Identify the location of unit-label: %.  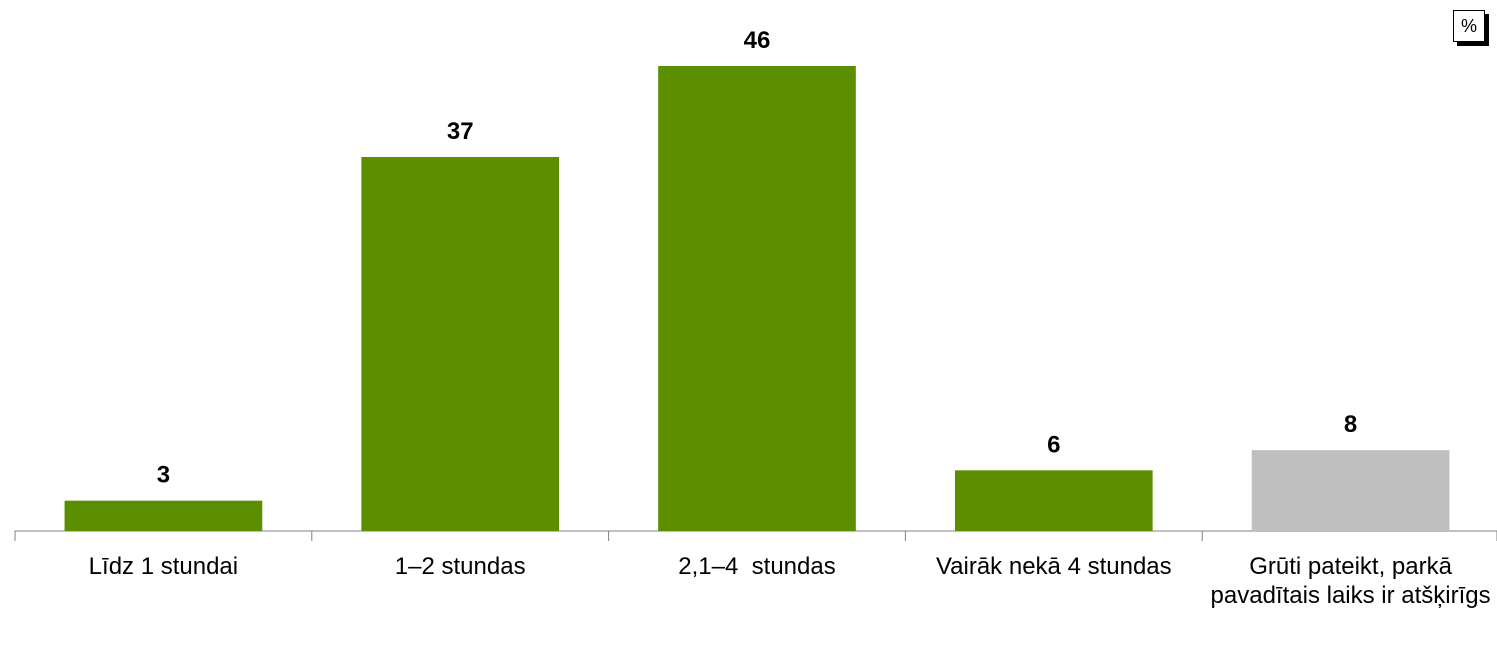
(1469, 26).